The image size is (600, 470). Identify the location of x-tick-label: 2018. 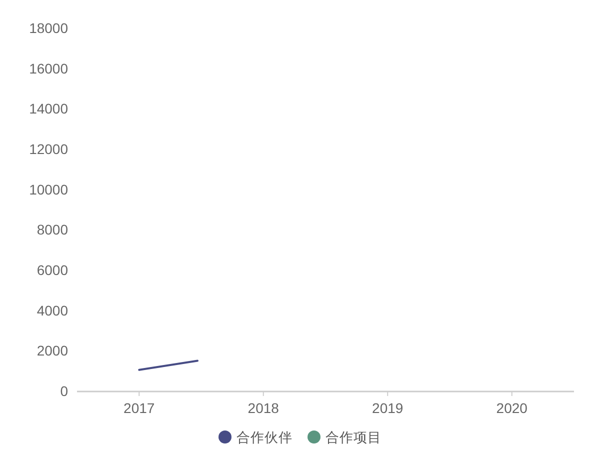
(264, 408).